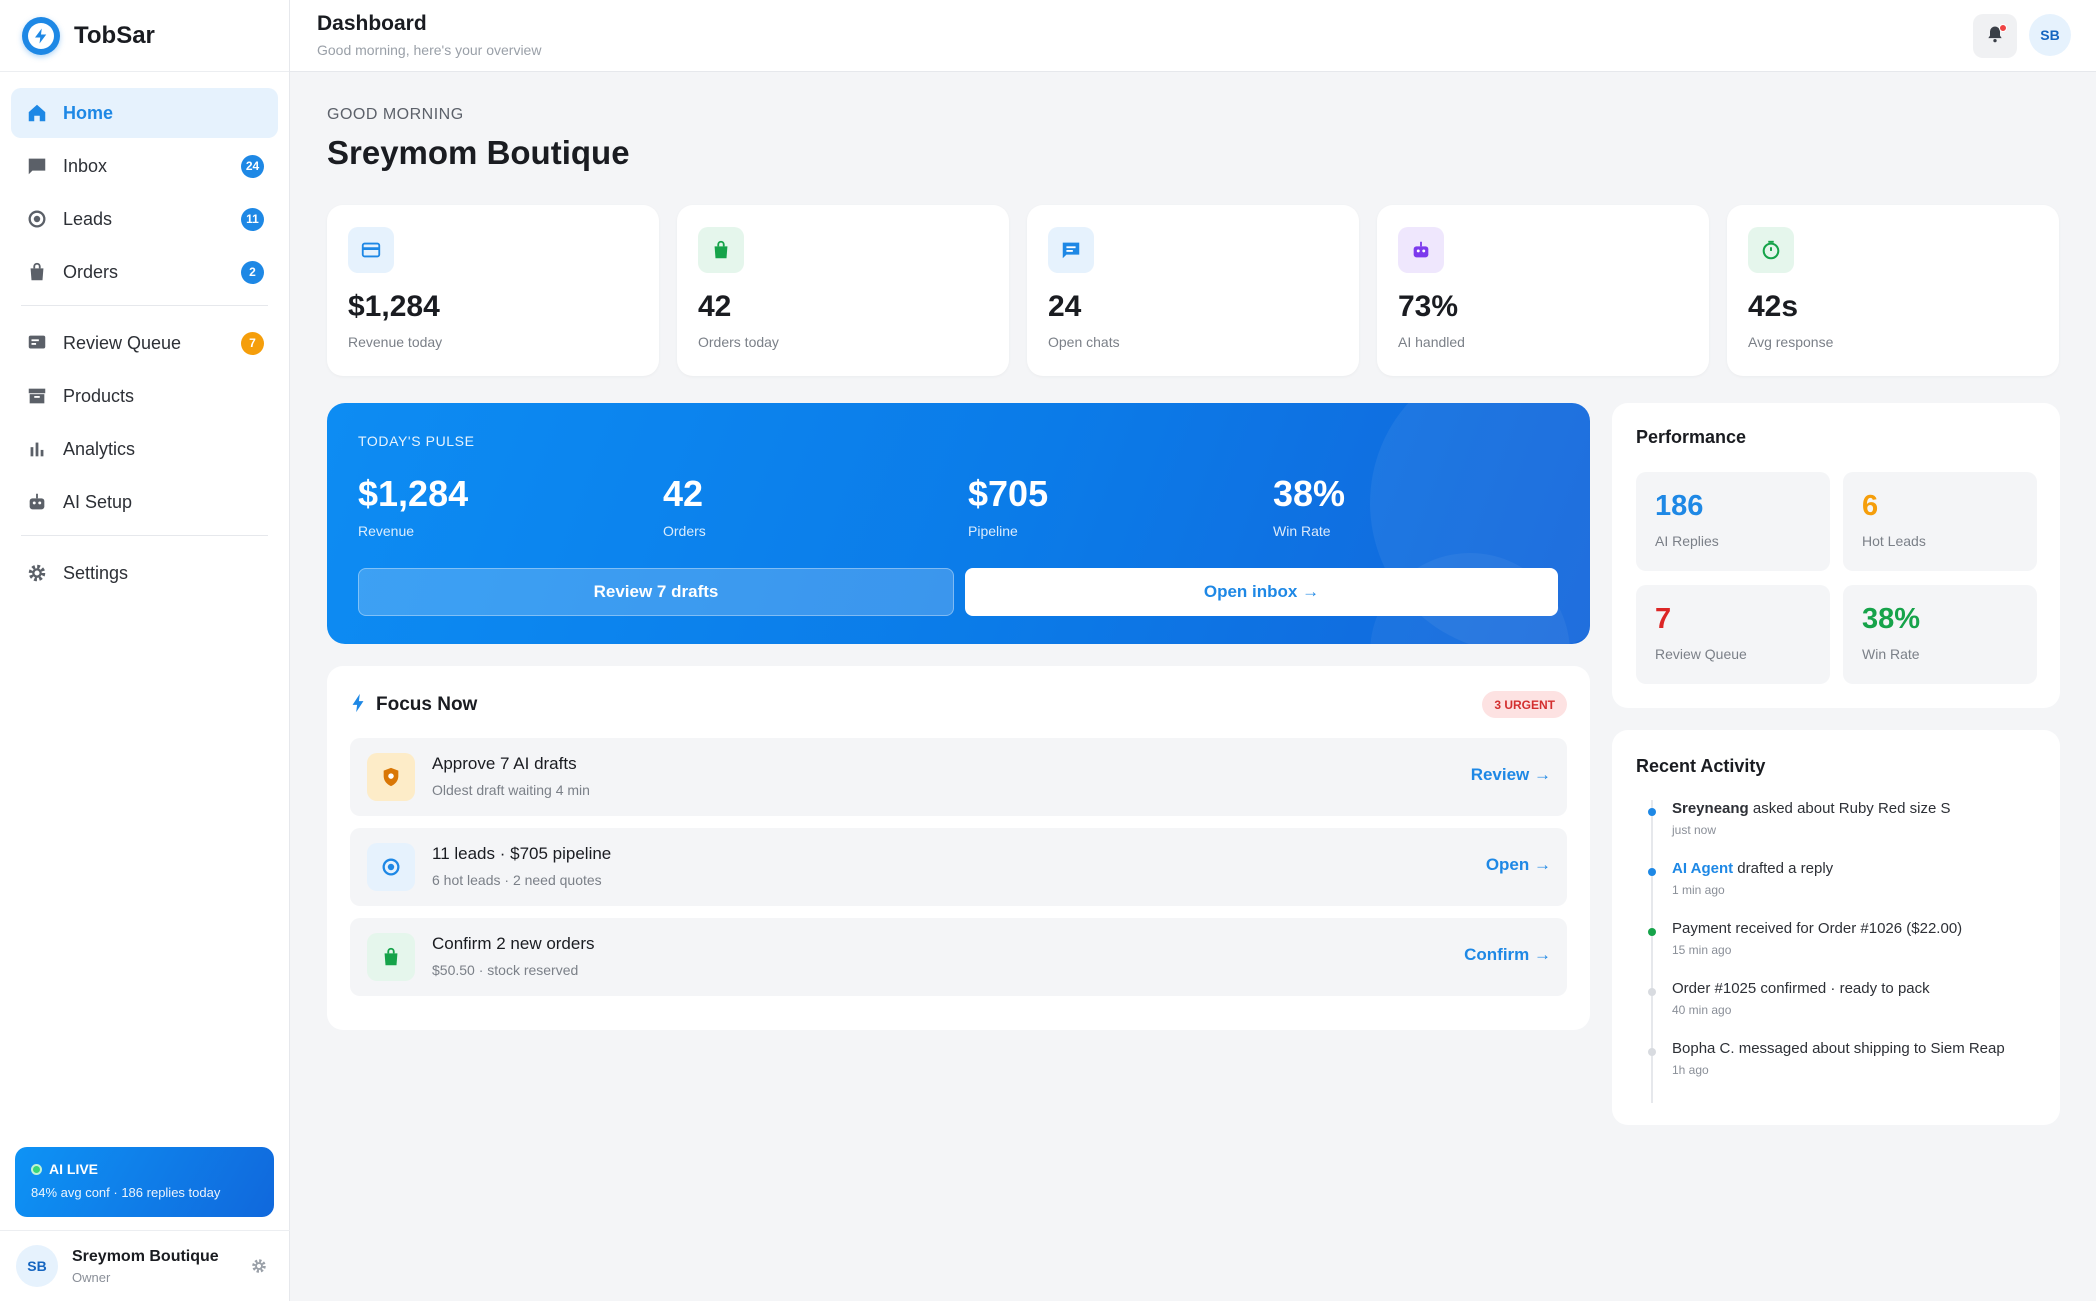 This screenshot has height=1301, width=2096. What do you see at coordinates (144, 219) in the screenshot?
I see `sidebar-item-leads: Leads 11` at bounding box center [144, 219].